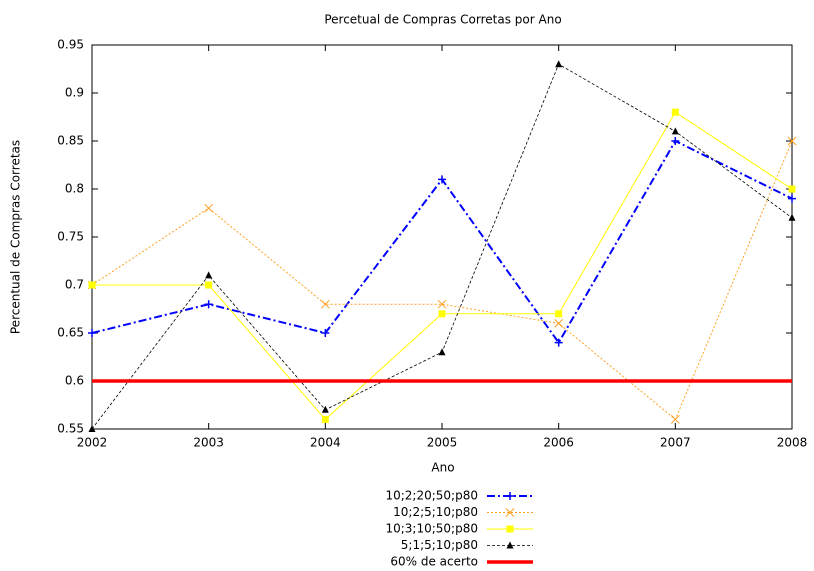 This screenshot has width=814, height=571. What do you see at coordinates (70, 333) in the screenshot?
I see `y-tick-label: 0.65` at bounding box center [70, 333].